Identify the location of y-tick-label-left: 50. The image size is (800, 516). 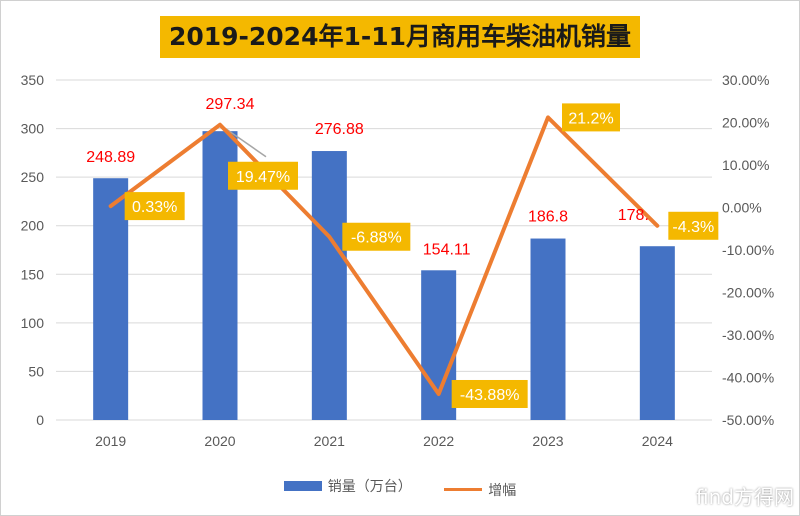
(36, 371).